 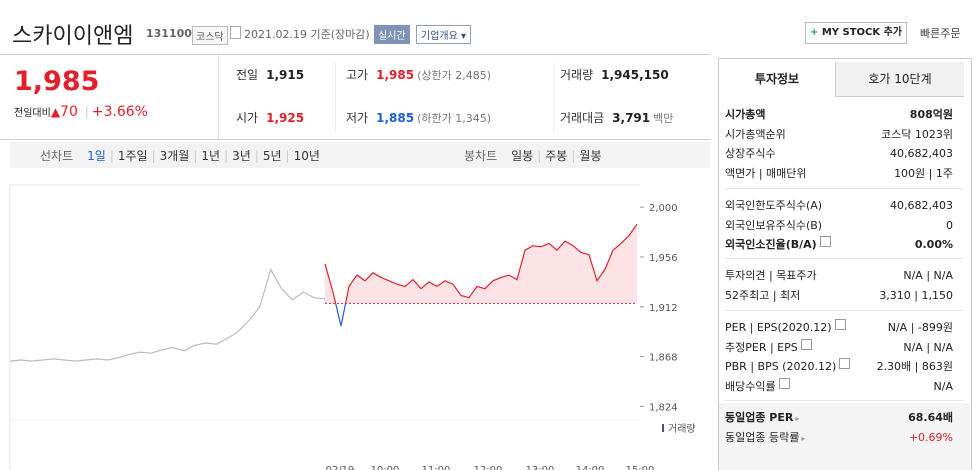 I want to click on info-row: 추정PER | EPS N/A | N/A, so click(x=839, y=347).